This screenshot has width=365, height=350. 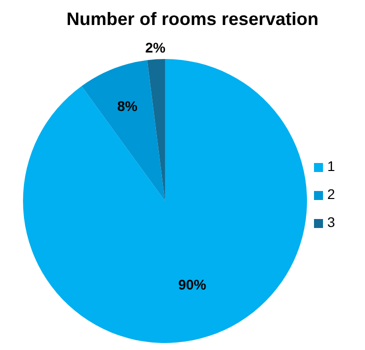 What do you see at coordinates (331, 166) in the screenshot?
I see `legend-label: 1` at bounding box center [331, 166].